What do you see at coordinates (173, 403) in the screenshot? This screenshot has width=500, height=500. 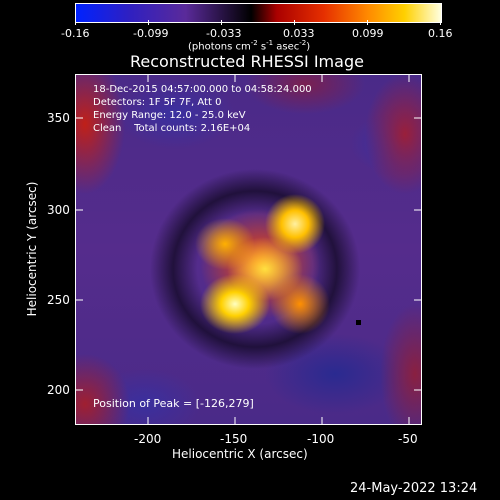 I see `overlay-peak-position: Position of Peak = [-126,279]` at bounding box center [173, 403].